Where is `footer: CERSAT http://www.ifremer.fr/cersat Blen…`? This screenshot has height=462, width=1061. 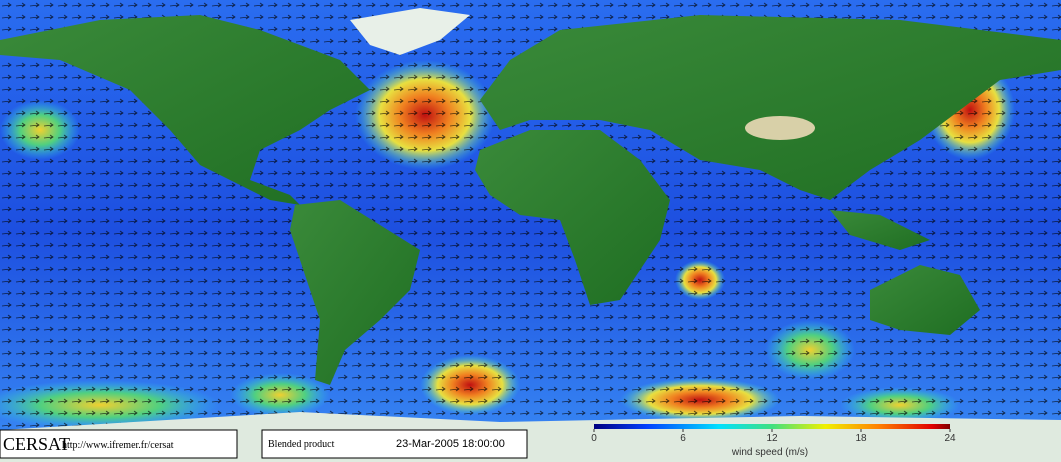
footer: CERSAT http://www.ifremer.fr/cersat Blen… is located at coordinates (264, 444).